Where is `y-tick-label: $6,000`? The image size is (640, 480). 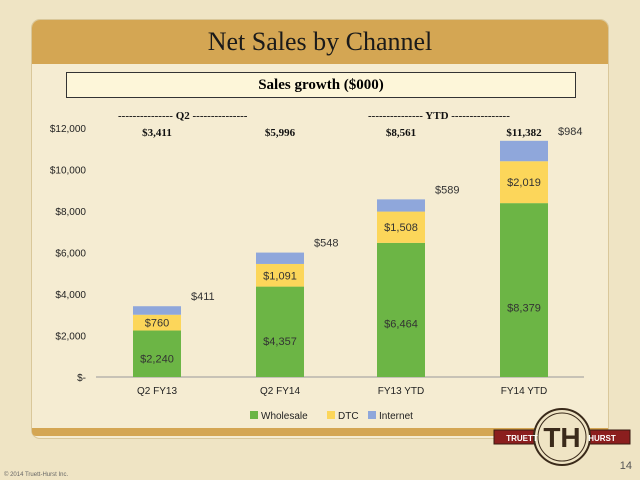 y-tick-label: $6,000 is located at coordinates (70, 254).